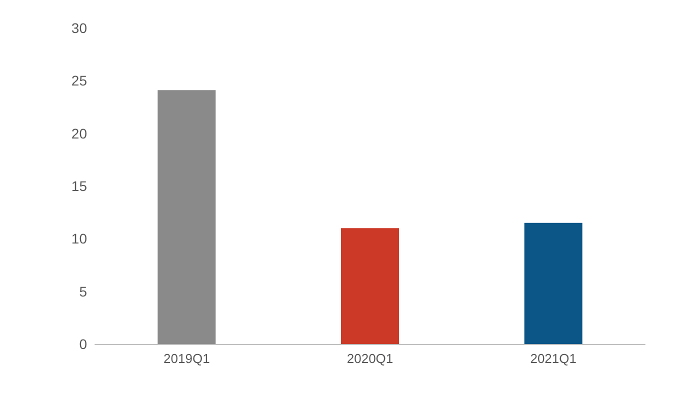 The image size is (699, 404). I want to click on y-tick-label: 5, so click(83, 291).